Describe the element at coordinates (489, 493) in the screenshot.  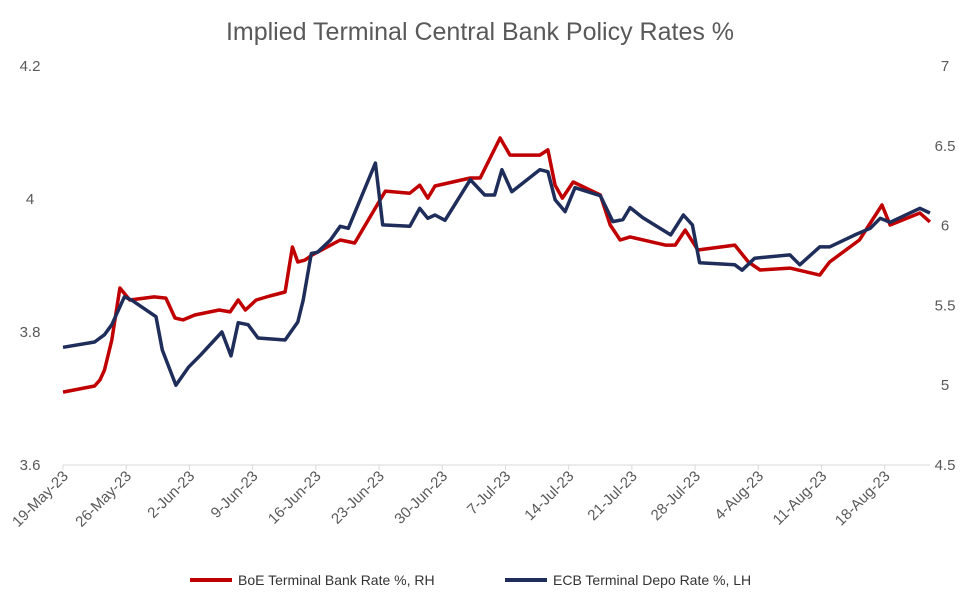
I see `x-tick-label: 7-Jul-23` at that location.